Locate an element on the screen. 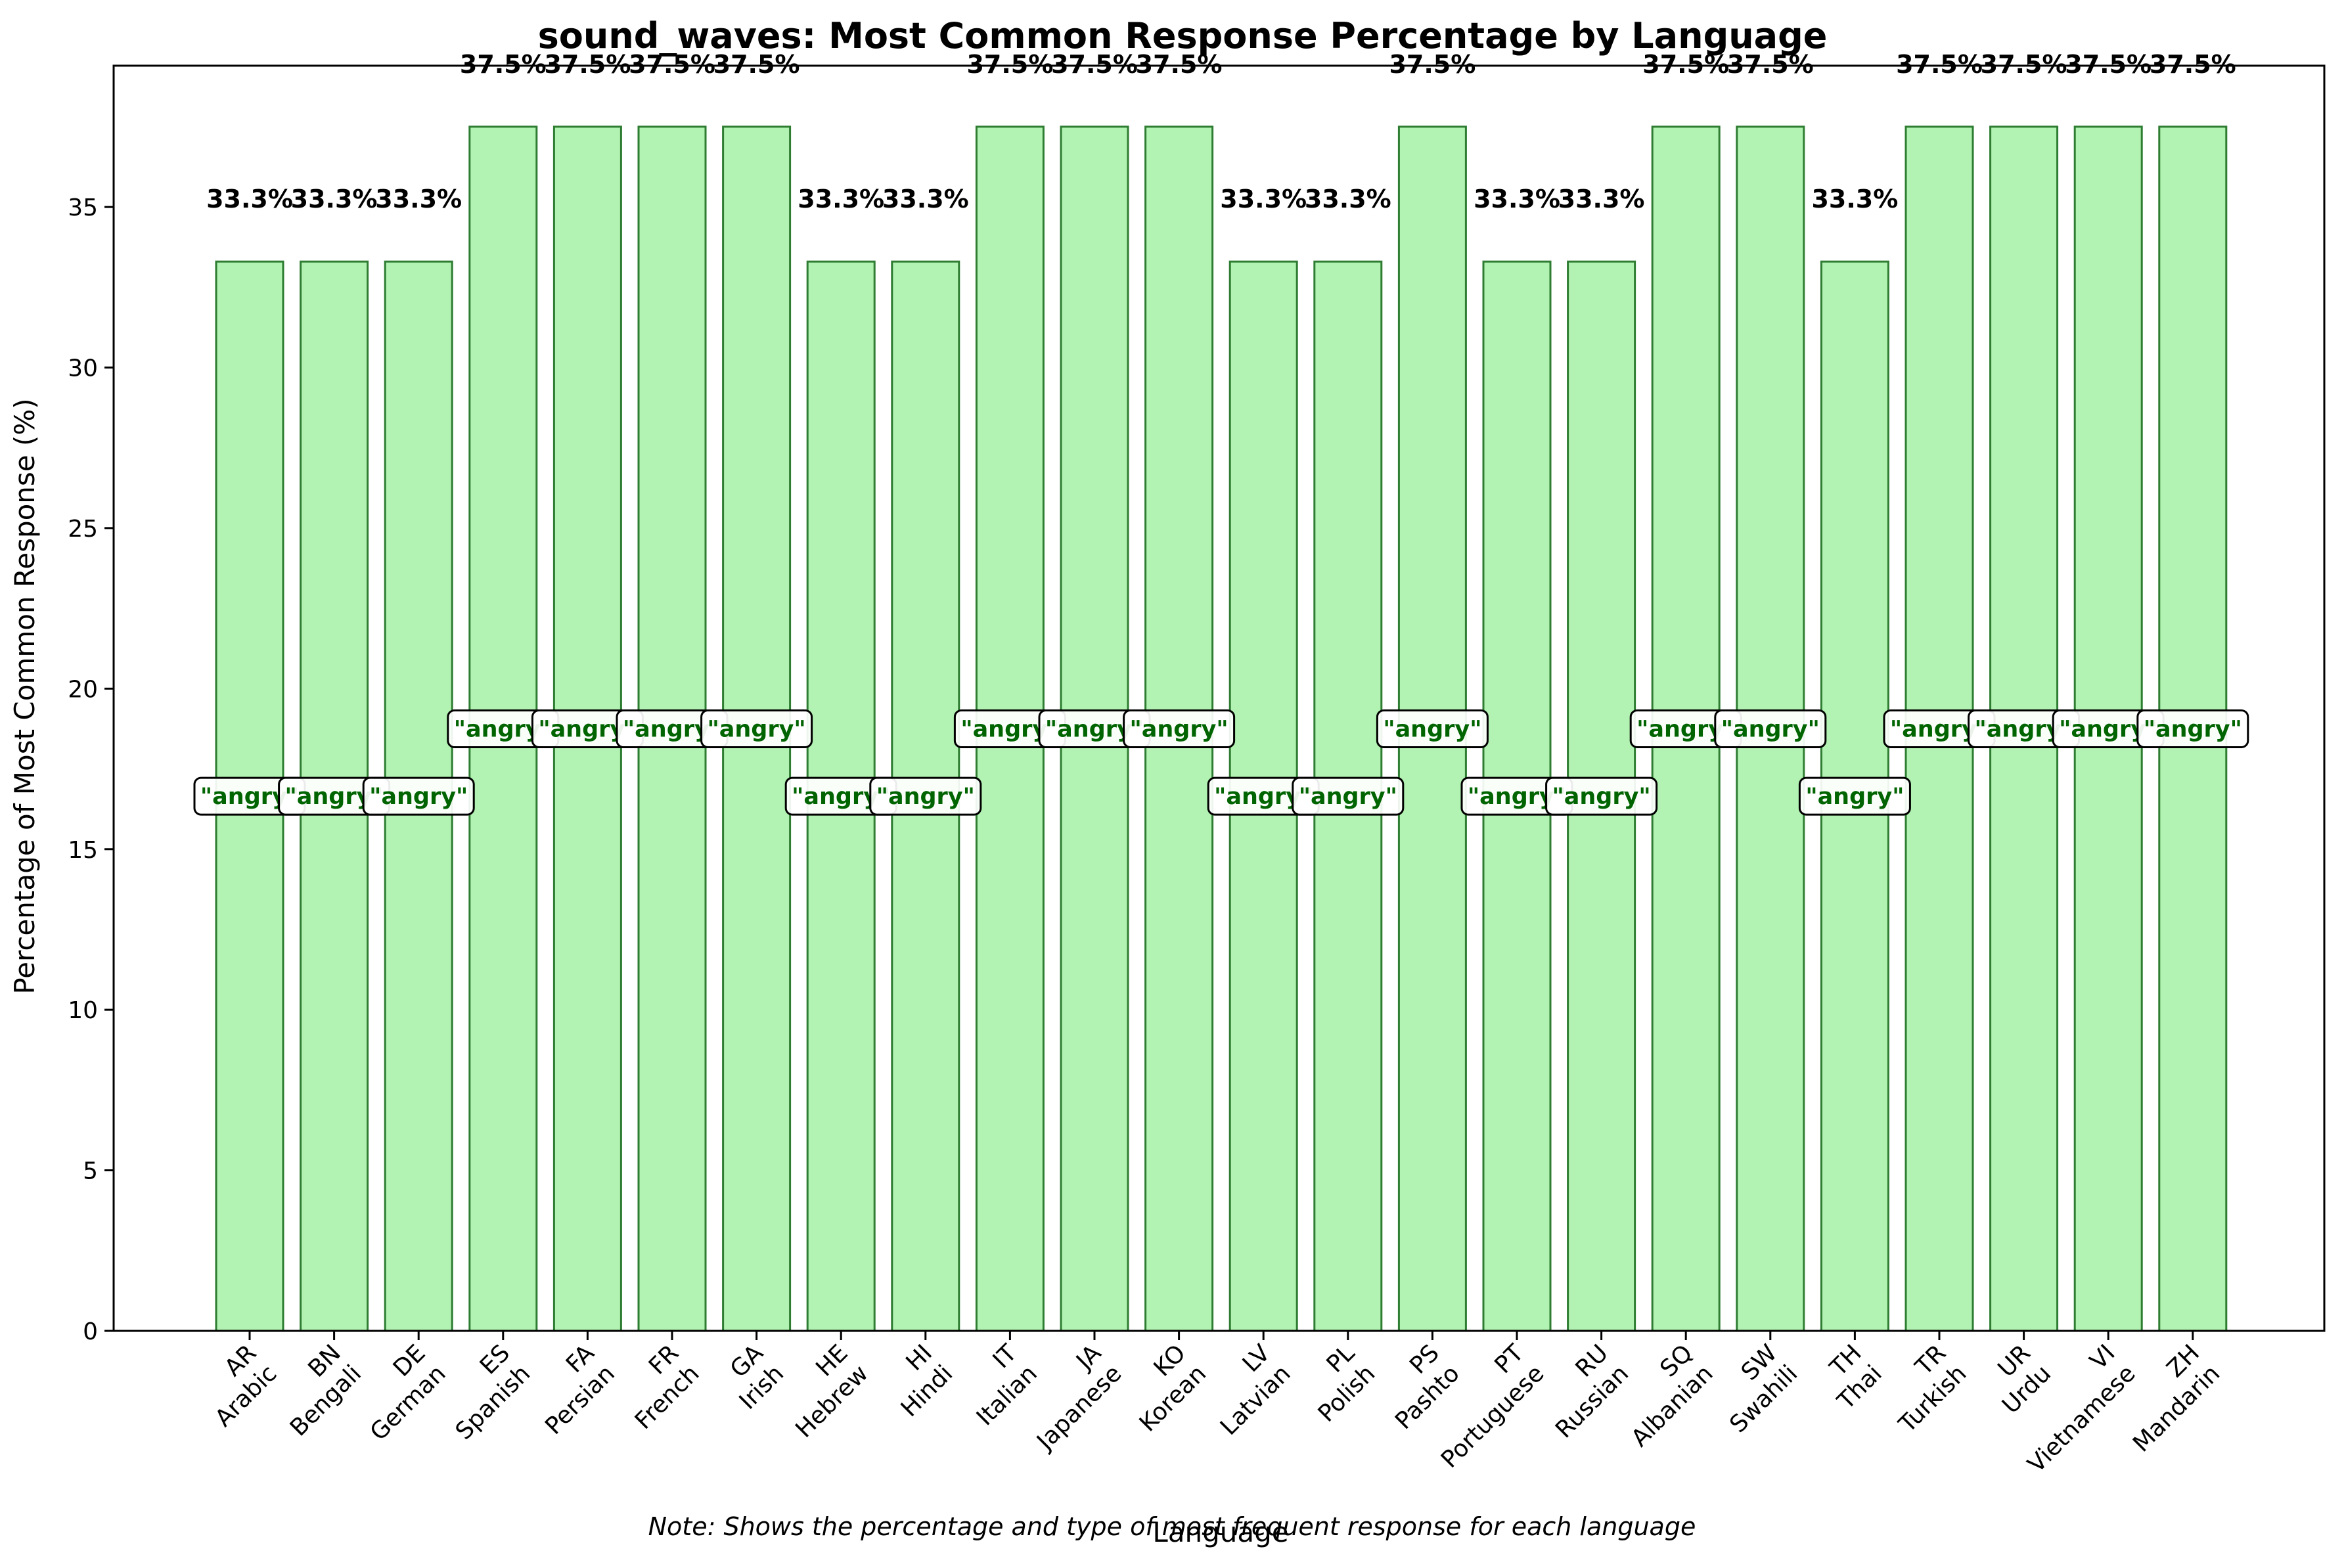  y-axis-ticks: 0 5 10 15 20 25 30 35 is located at coordinates (91, 769).